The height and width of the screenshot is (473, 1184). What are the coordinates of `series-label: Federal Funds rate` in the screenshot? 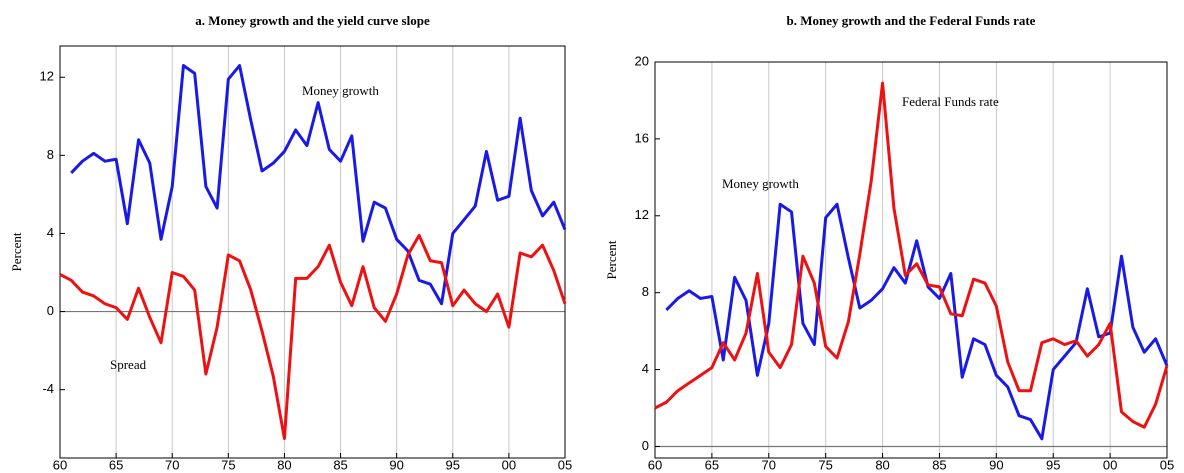 It's located at (950, 101).